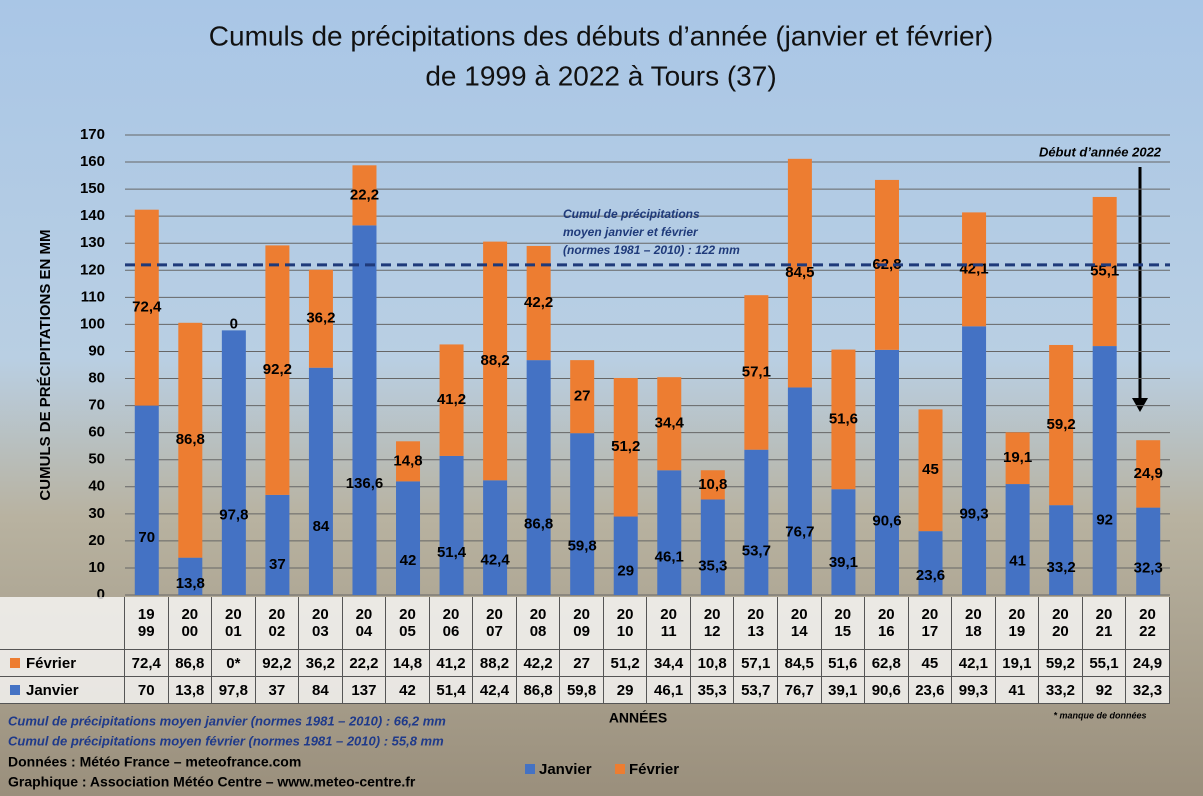 The height and width of the screenshot is (796, 1203). I want to click on year-cell: 2011, so click(669, 623).